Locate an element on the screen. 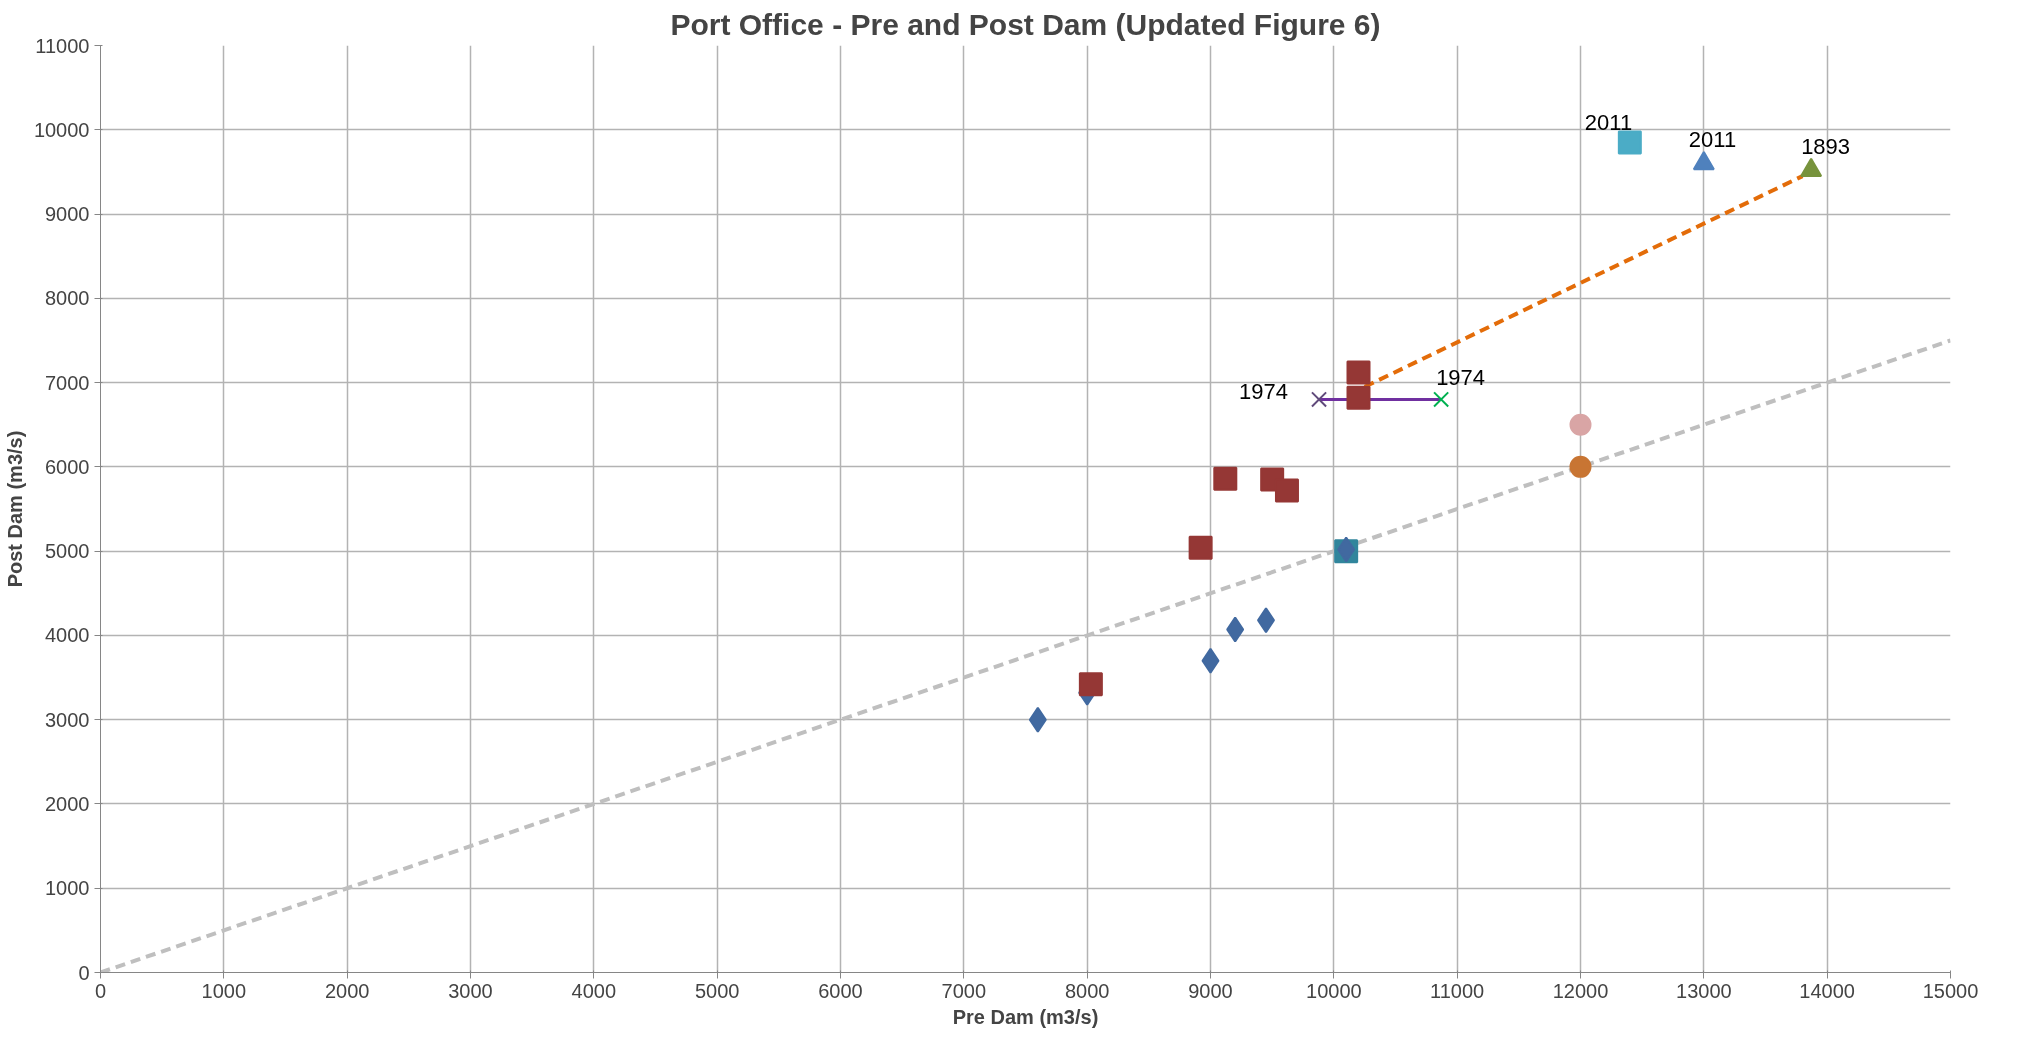 The width and height of the screenshot is (2027, 1038). x-tick-label: 15000 is located at coordinates (1950, 990).